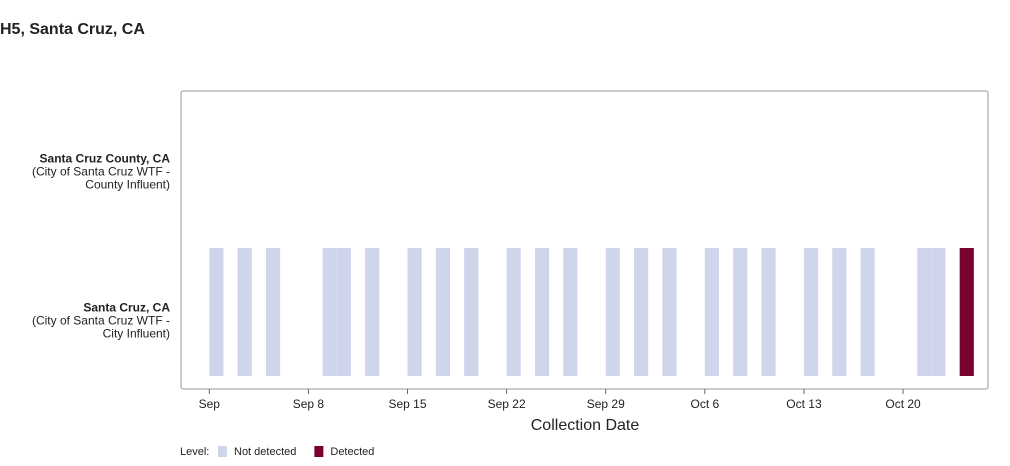  I want to click on row-sub: City Influent), so click(136, 334).